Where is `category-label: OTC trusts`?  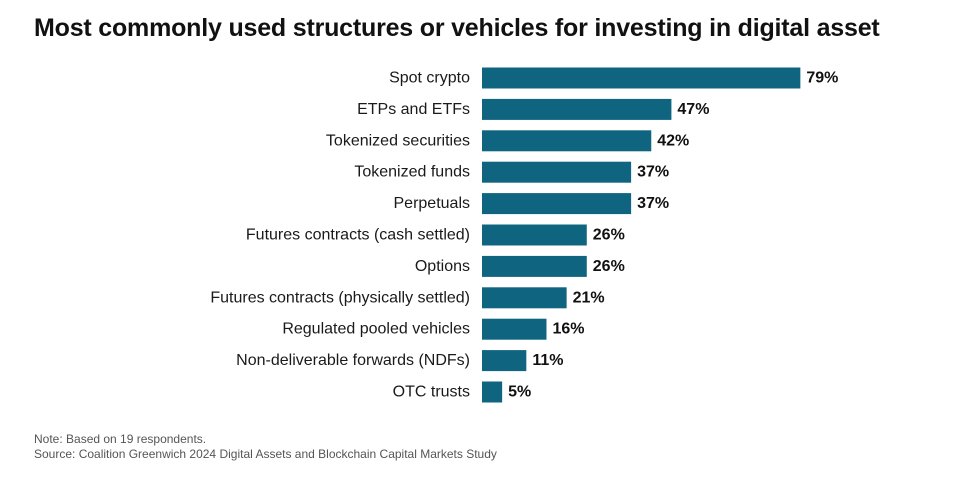 category-label: OTC trusts is located at coordinates (431, 392).